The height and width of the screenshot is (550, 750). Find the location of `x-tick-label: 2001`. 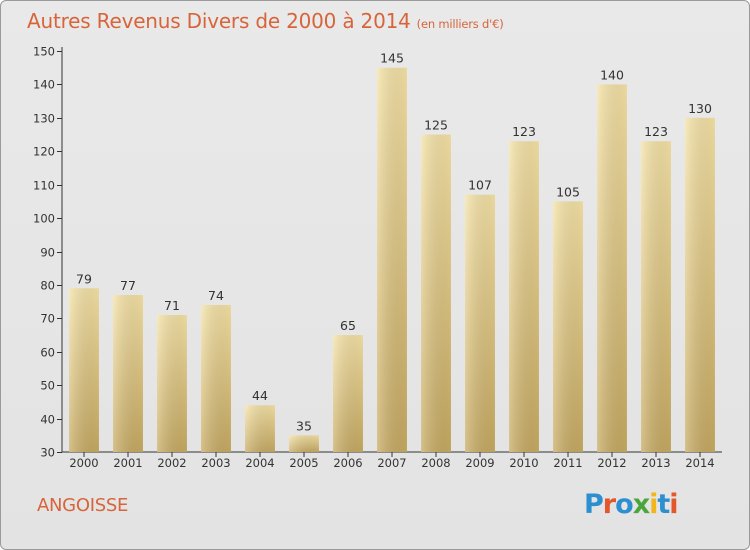

x-tick-label: 2001 is located at coordinates (127, 463).